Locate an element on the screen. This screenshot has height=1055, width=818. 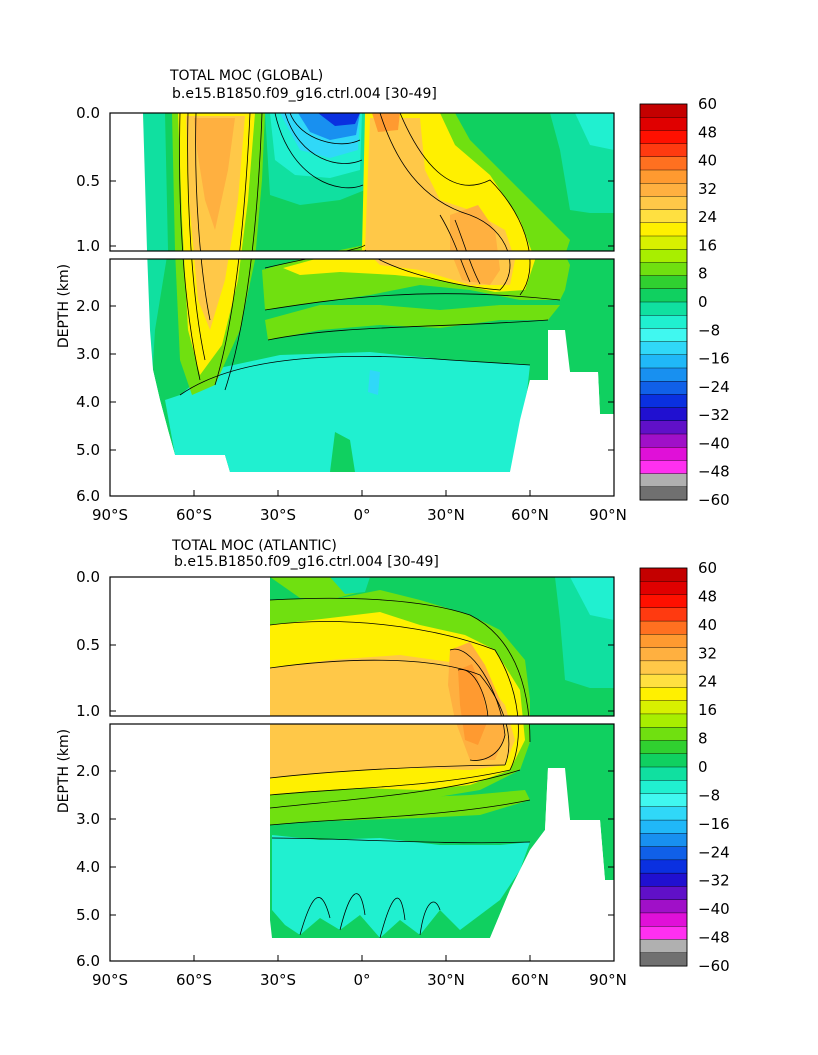
bottom-mask-global is located at coordinates (362, 413).